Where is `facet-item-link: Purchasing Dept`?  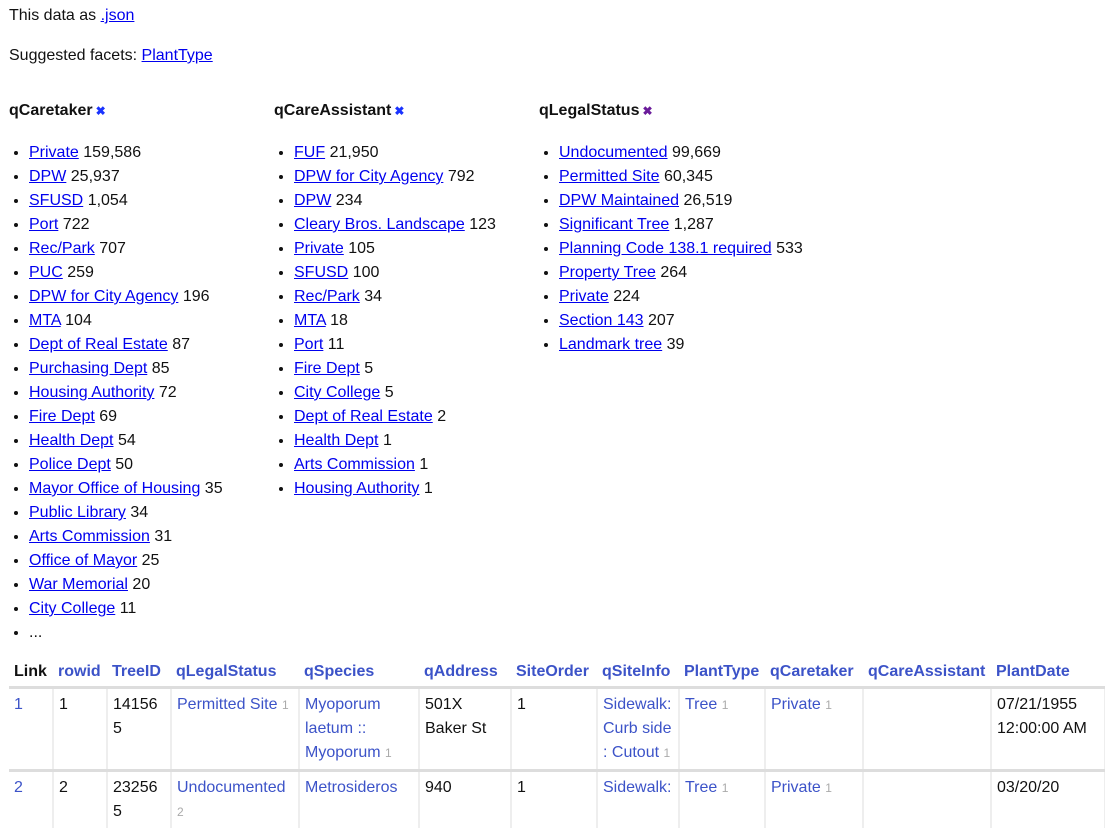
facet-item-link: Purchasing Dept is located at coordinates (88, 368).